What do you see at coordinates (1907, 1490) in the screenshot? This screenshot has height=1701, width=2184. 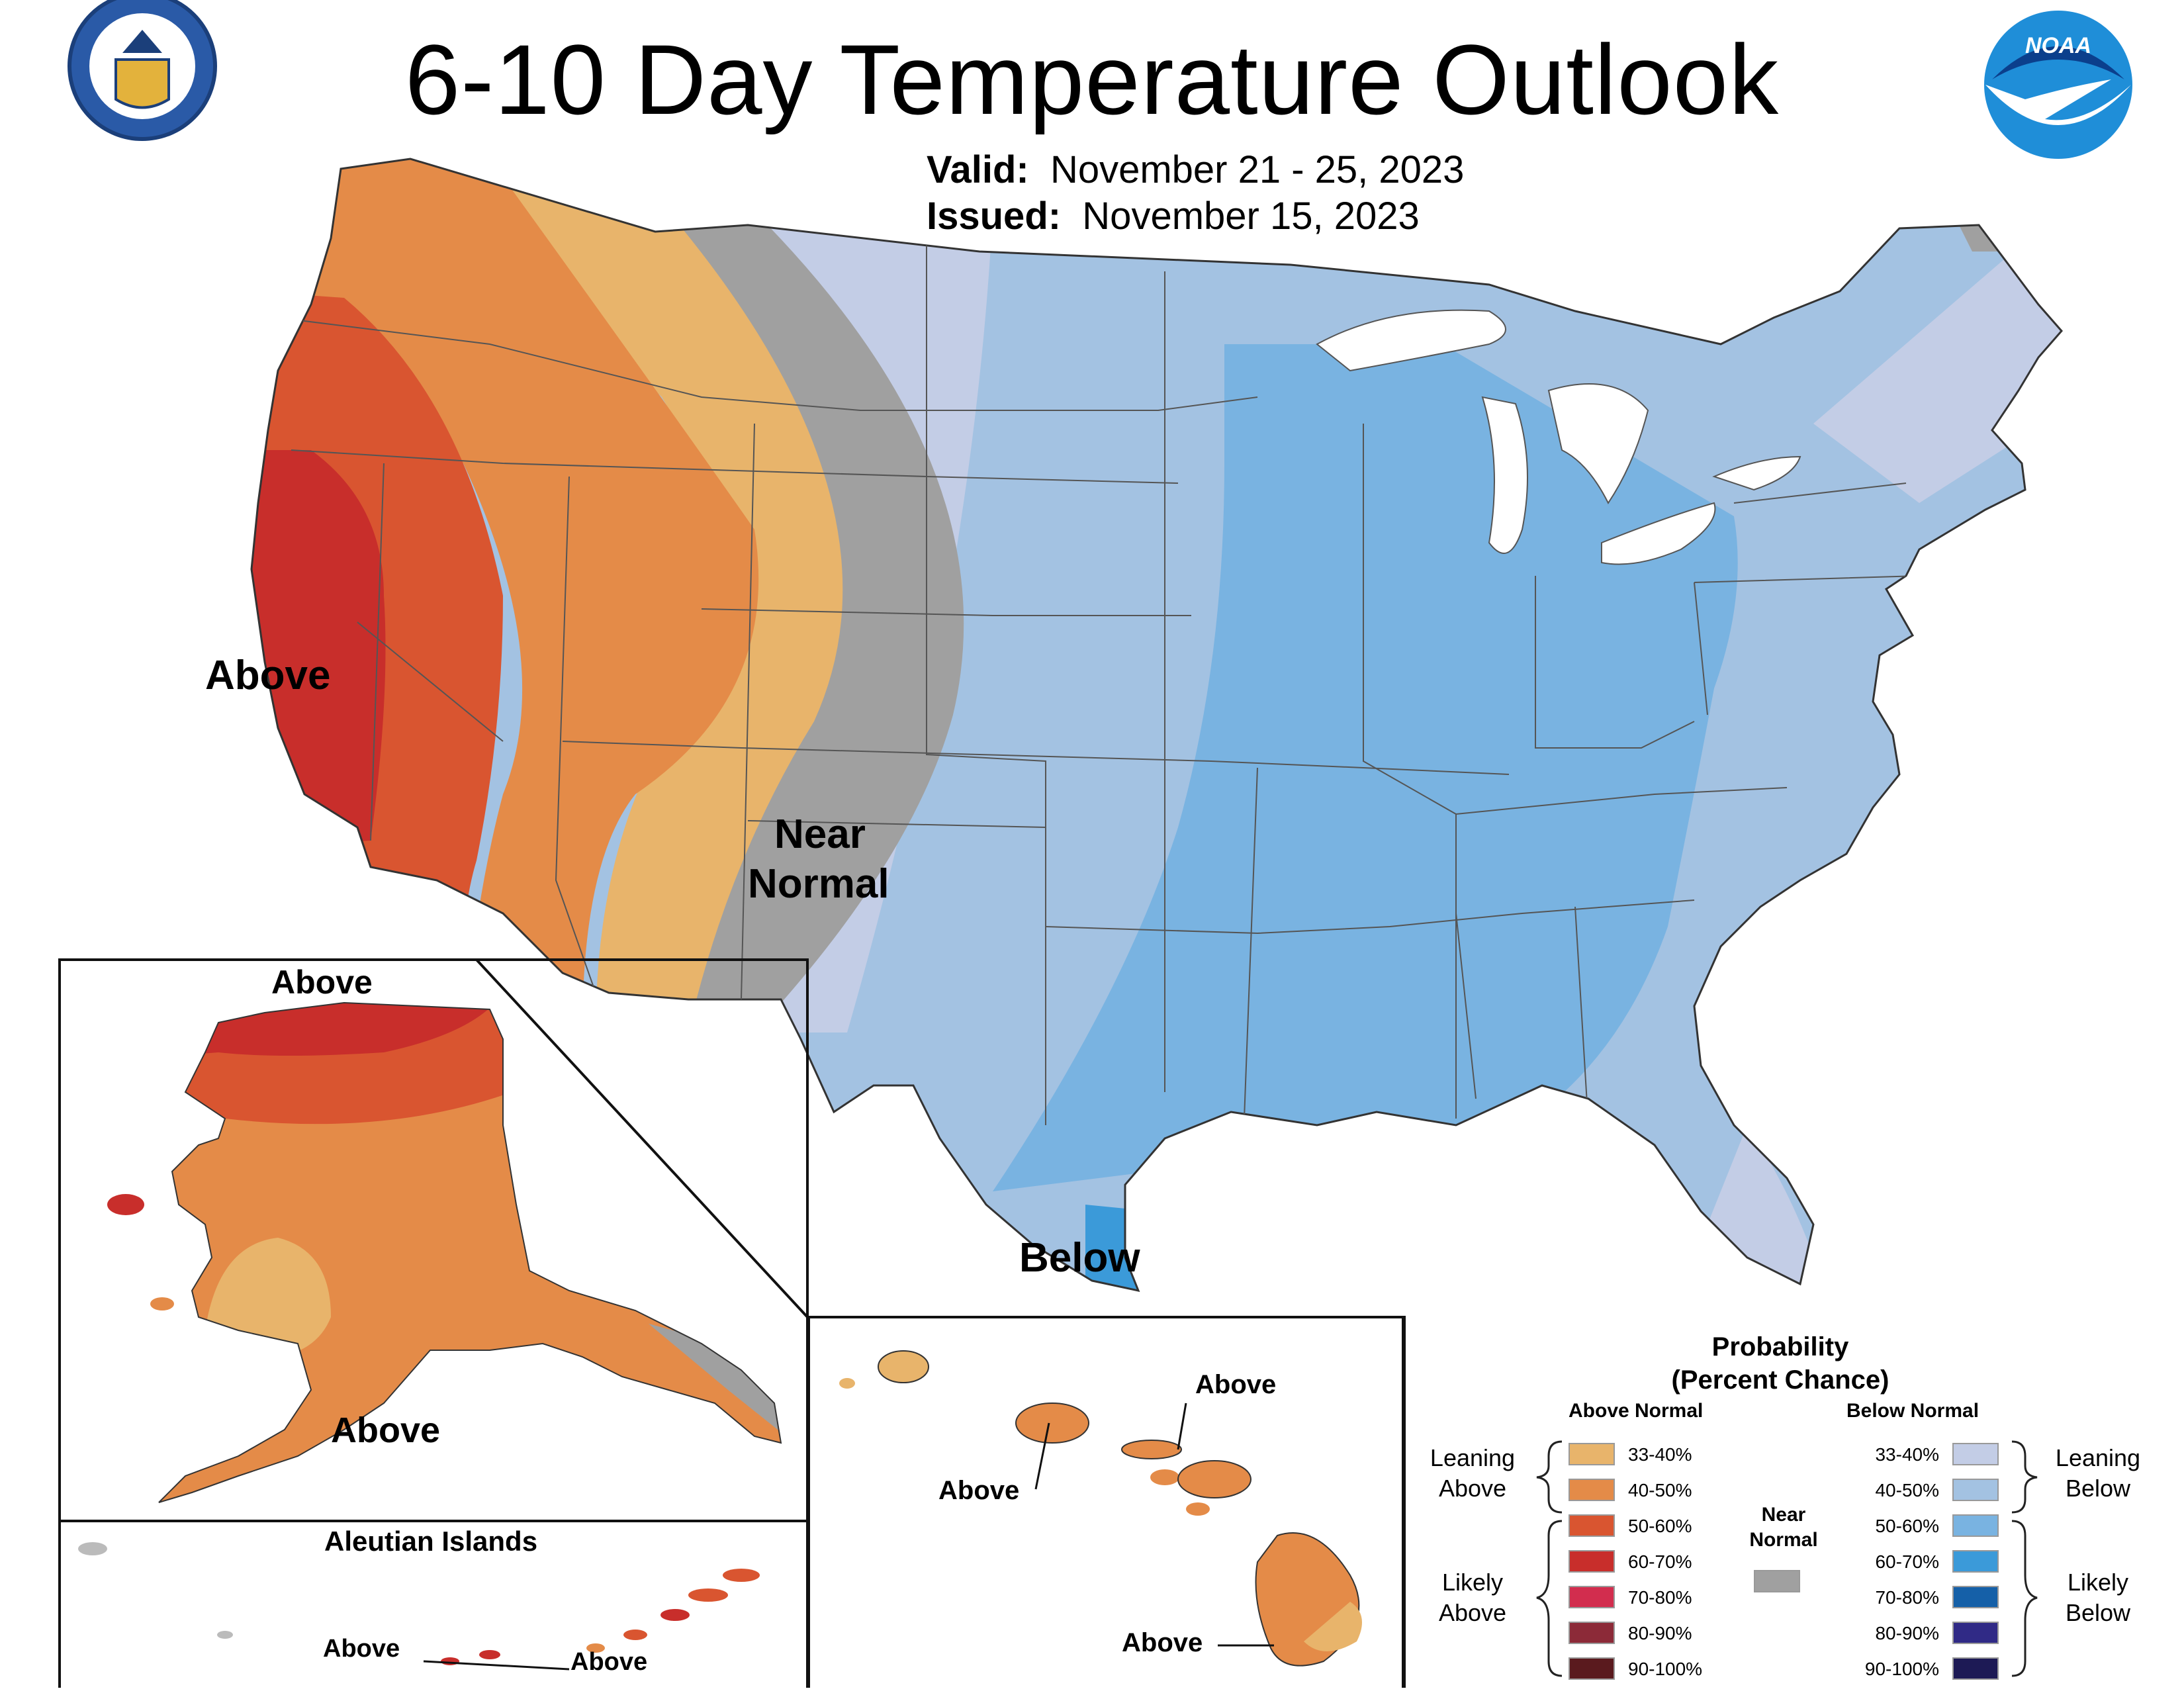 I see `legend-label-below-1: 40-50%` at bounding box center [1907, 1490].